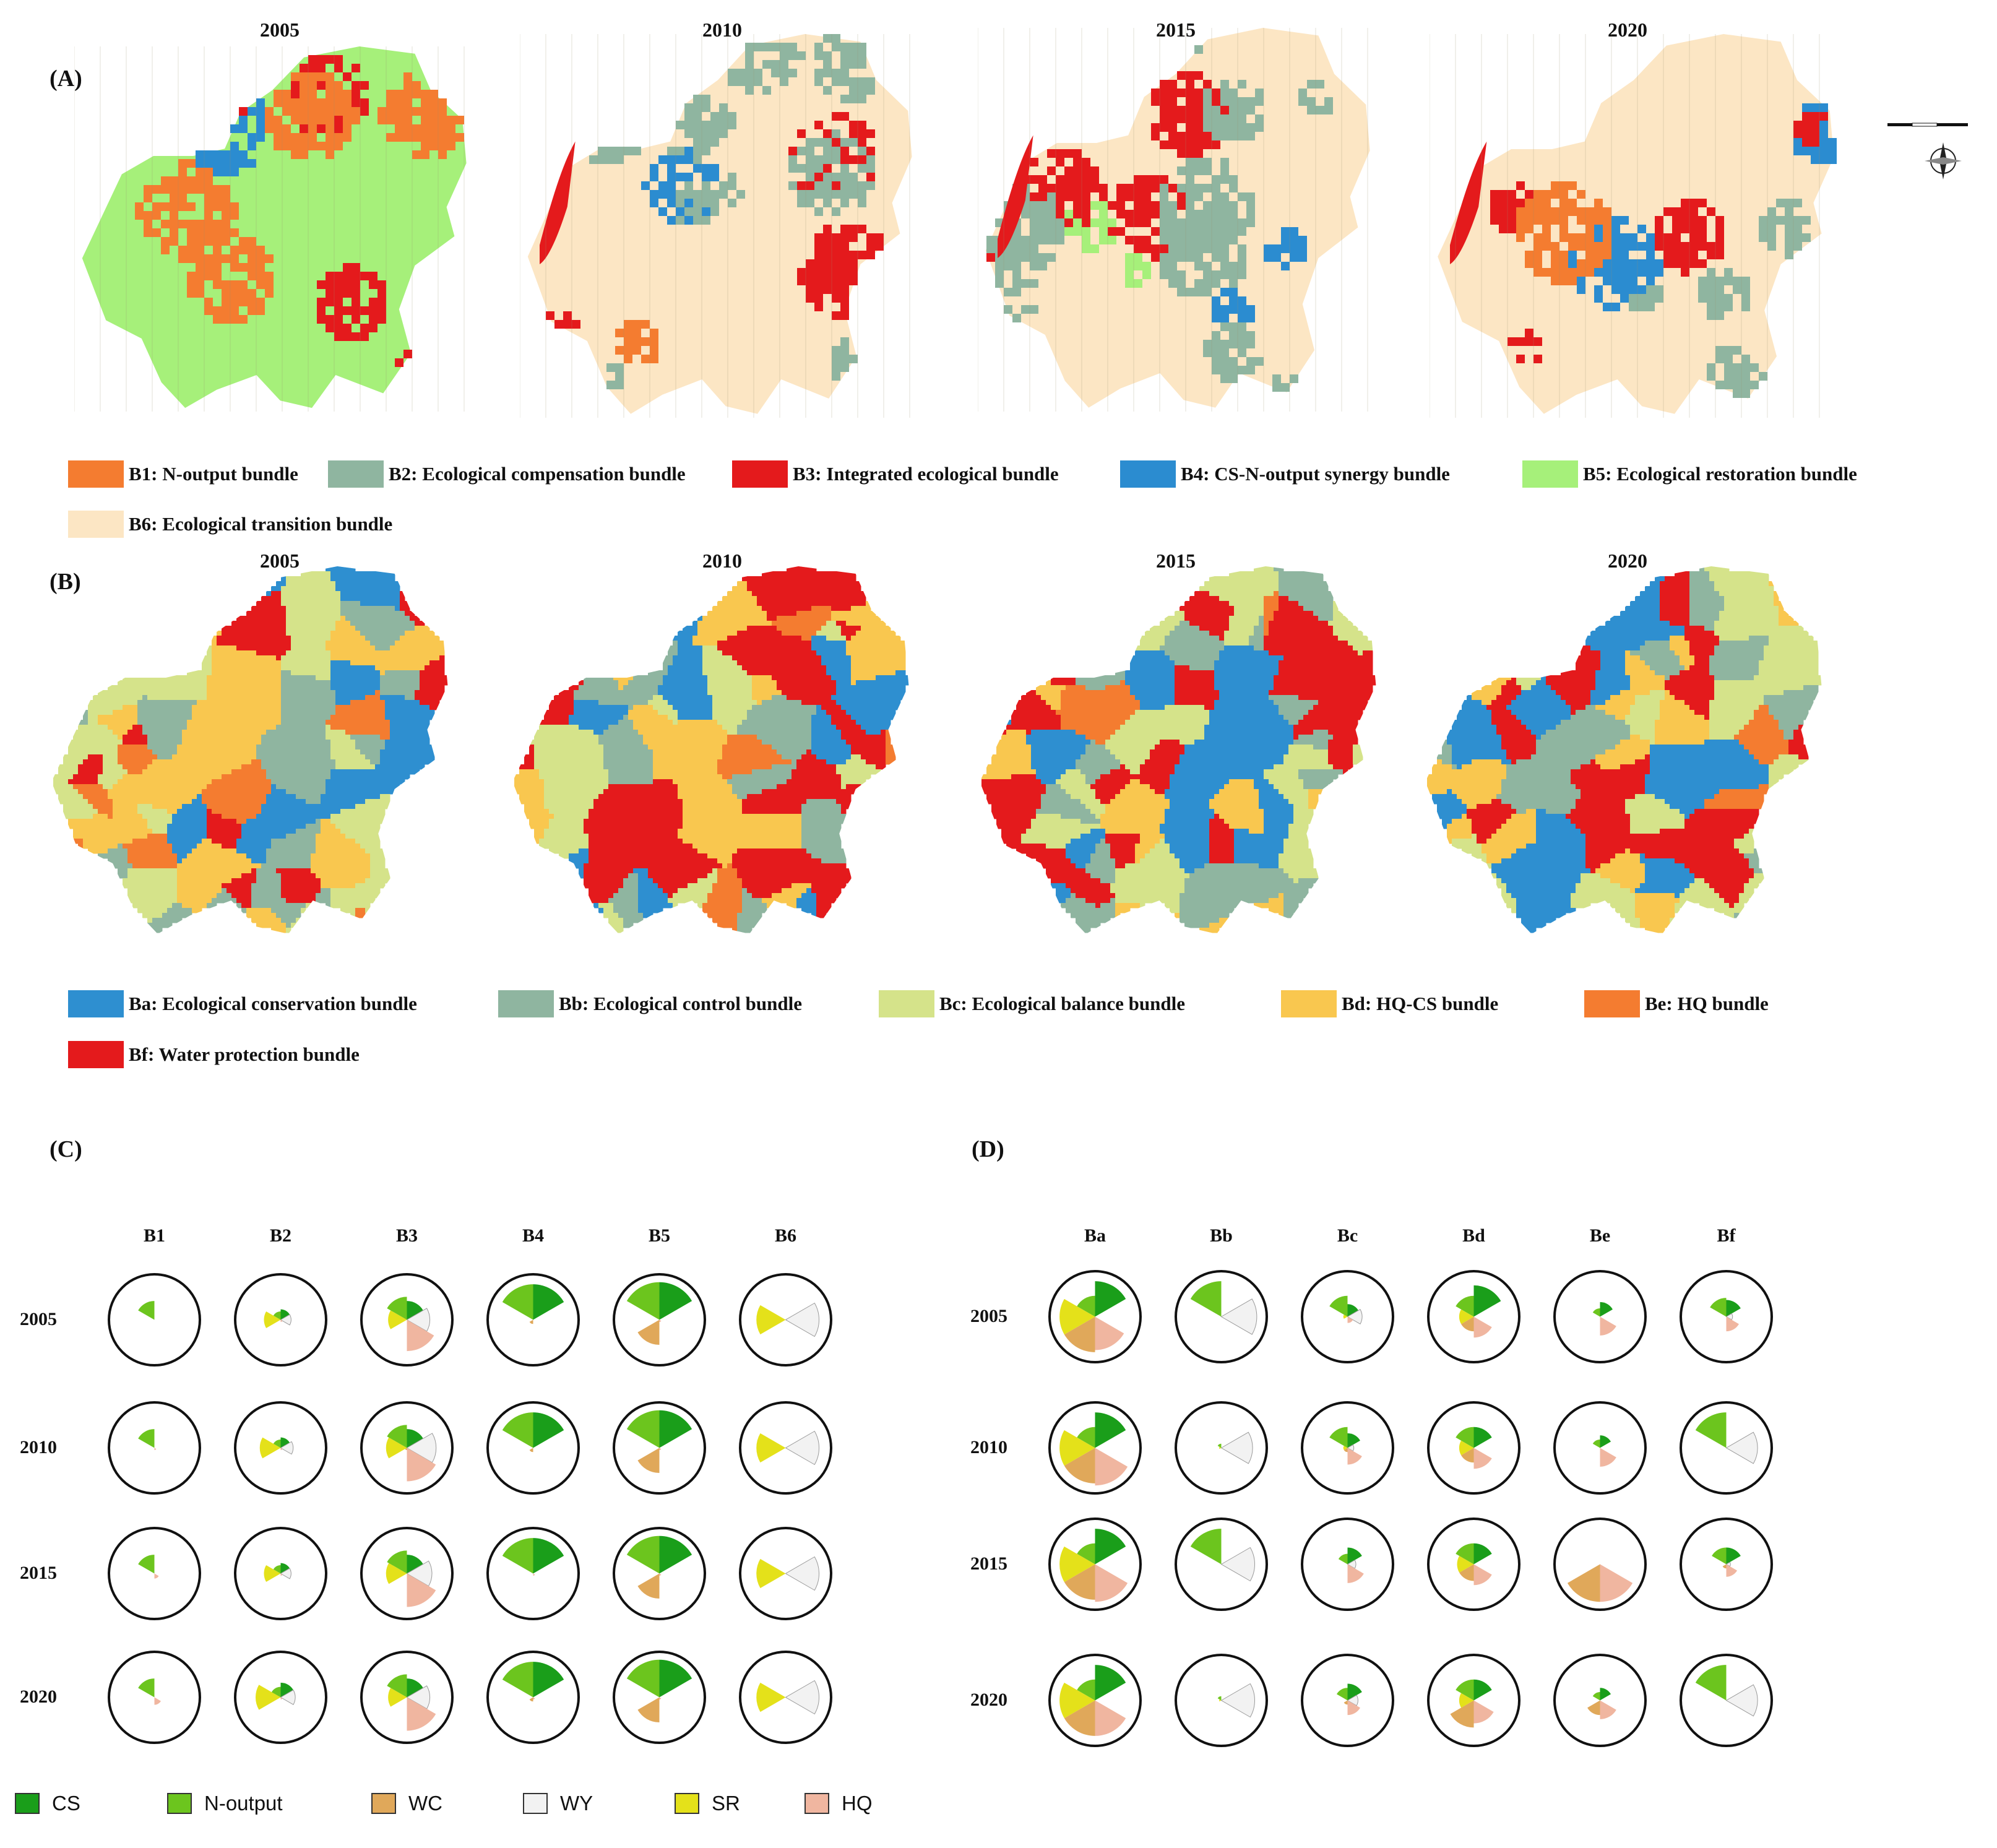 The width and height of the screenshot is (1997, 1848). I want to click on county-cell-be, so click(348, 733).